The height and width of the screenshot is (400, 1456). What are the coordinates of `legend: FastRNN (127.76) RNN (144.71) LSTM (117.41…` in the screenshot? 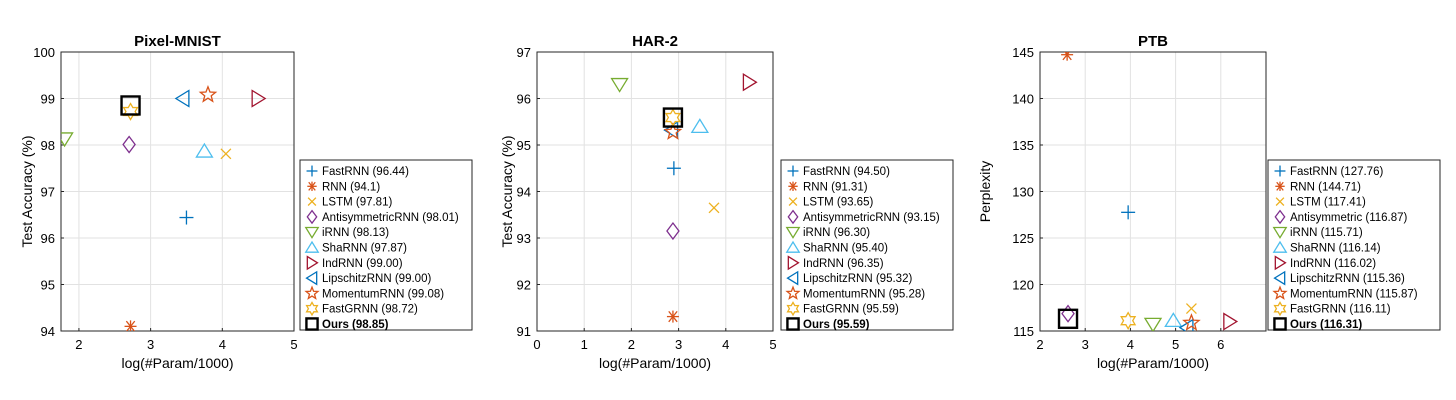 It's located at (1354, 245).